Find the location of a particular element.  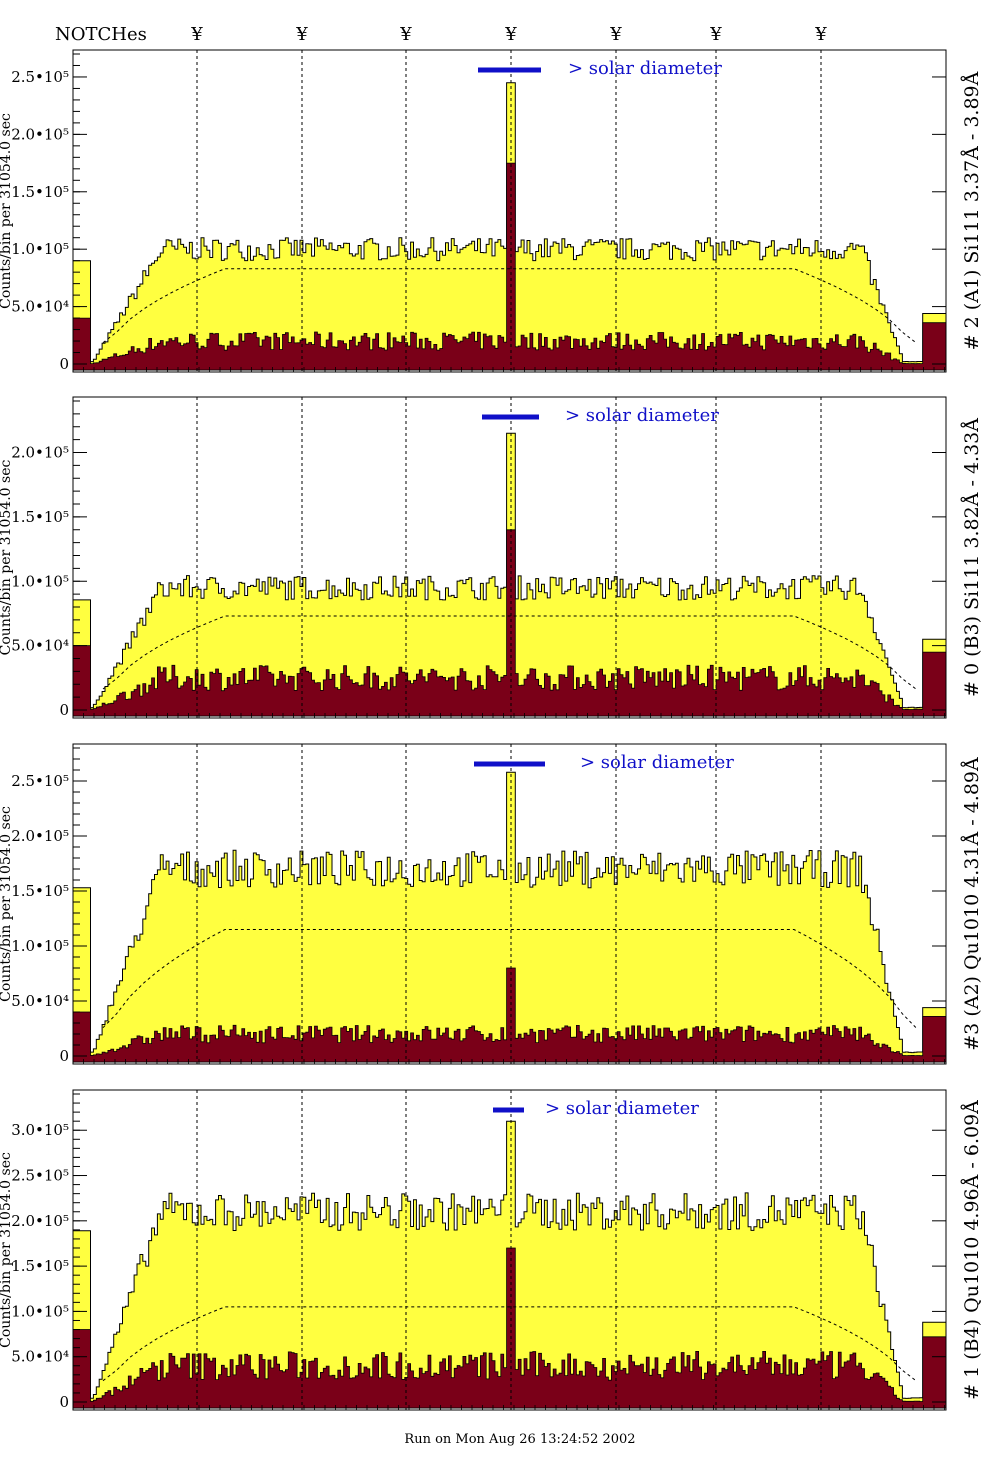

y-tick-label: 3.0•10⁵ is located at coordinates (40, 1130).